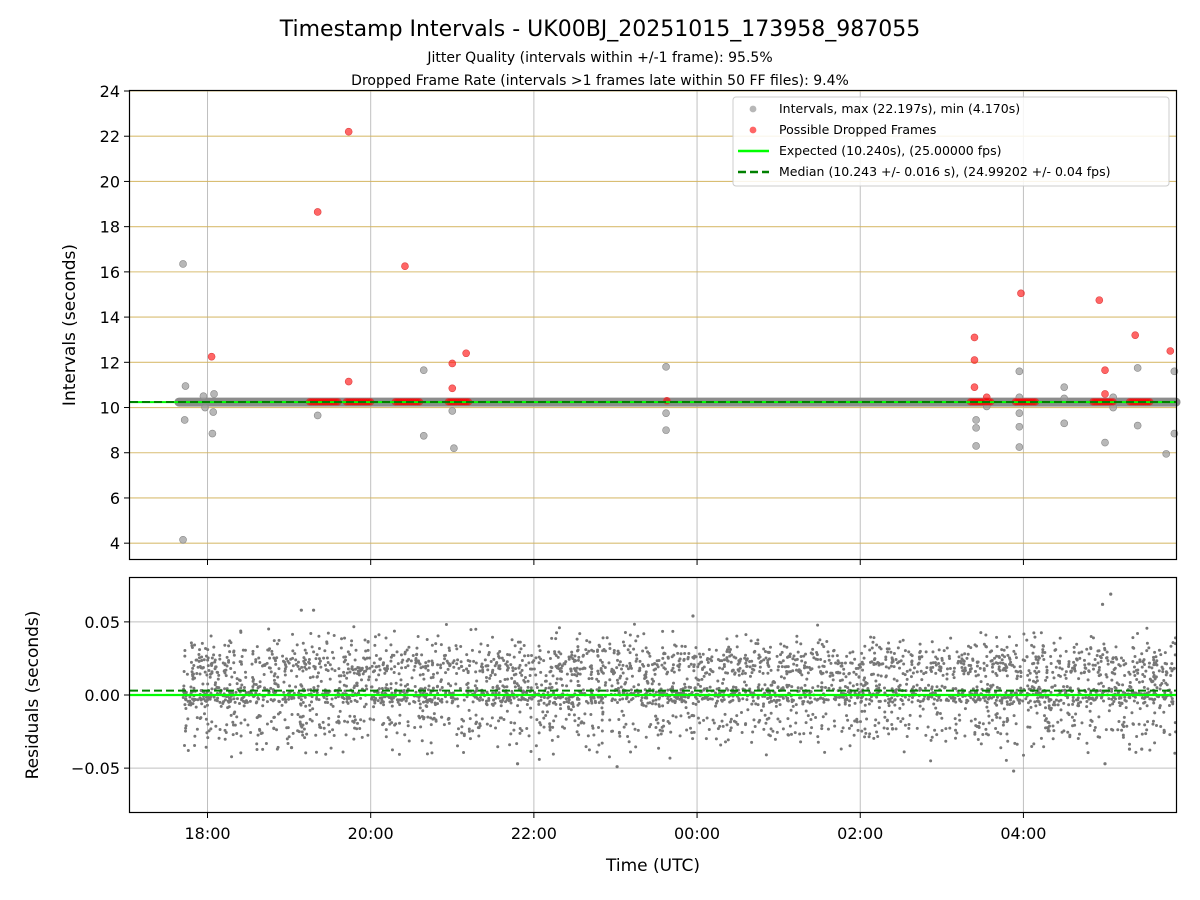  Describe the element at coordinates (33, 695) in the screenshot. I see `residuals-y-axis-label: Residuals (seconds)` at that location.